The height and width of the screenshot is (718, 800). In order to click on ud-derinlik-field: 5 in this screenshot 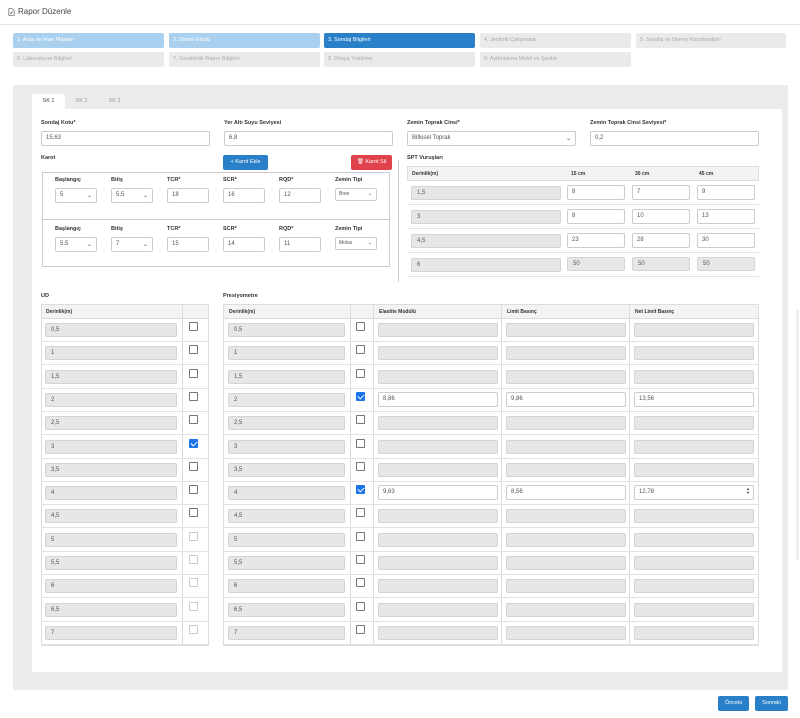, I will do `click(111, 539)`.